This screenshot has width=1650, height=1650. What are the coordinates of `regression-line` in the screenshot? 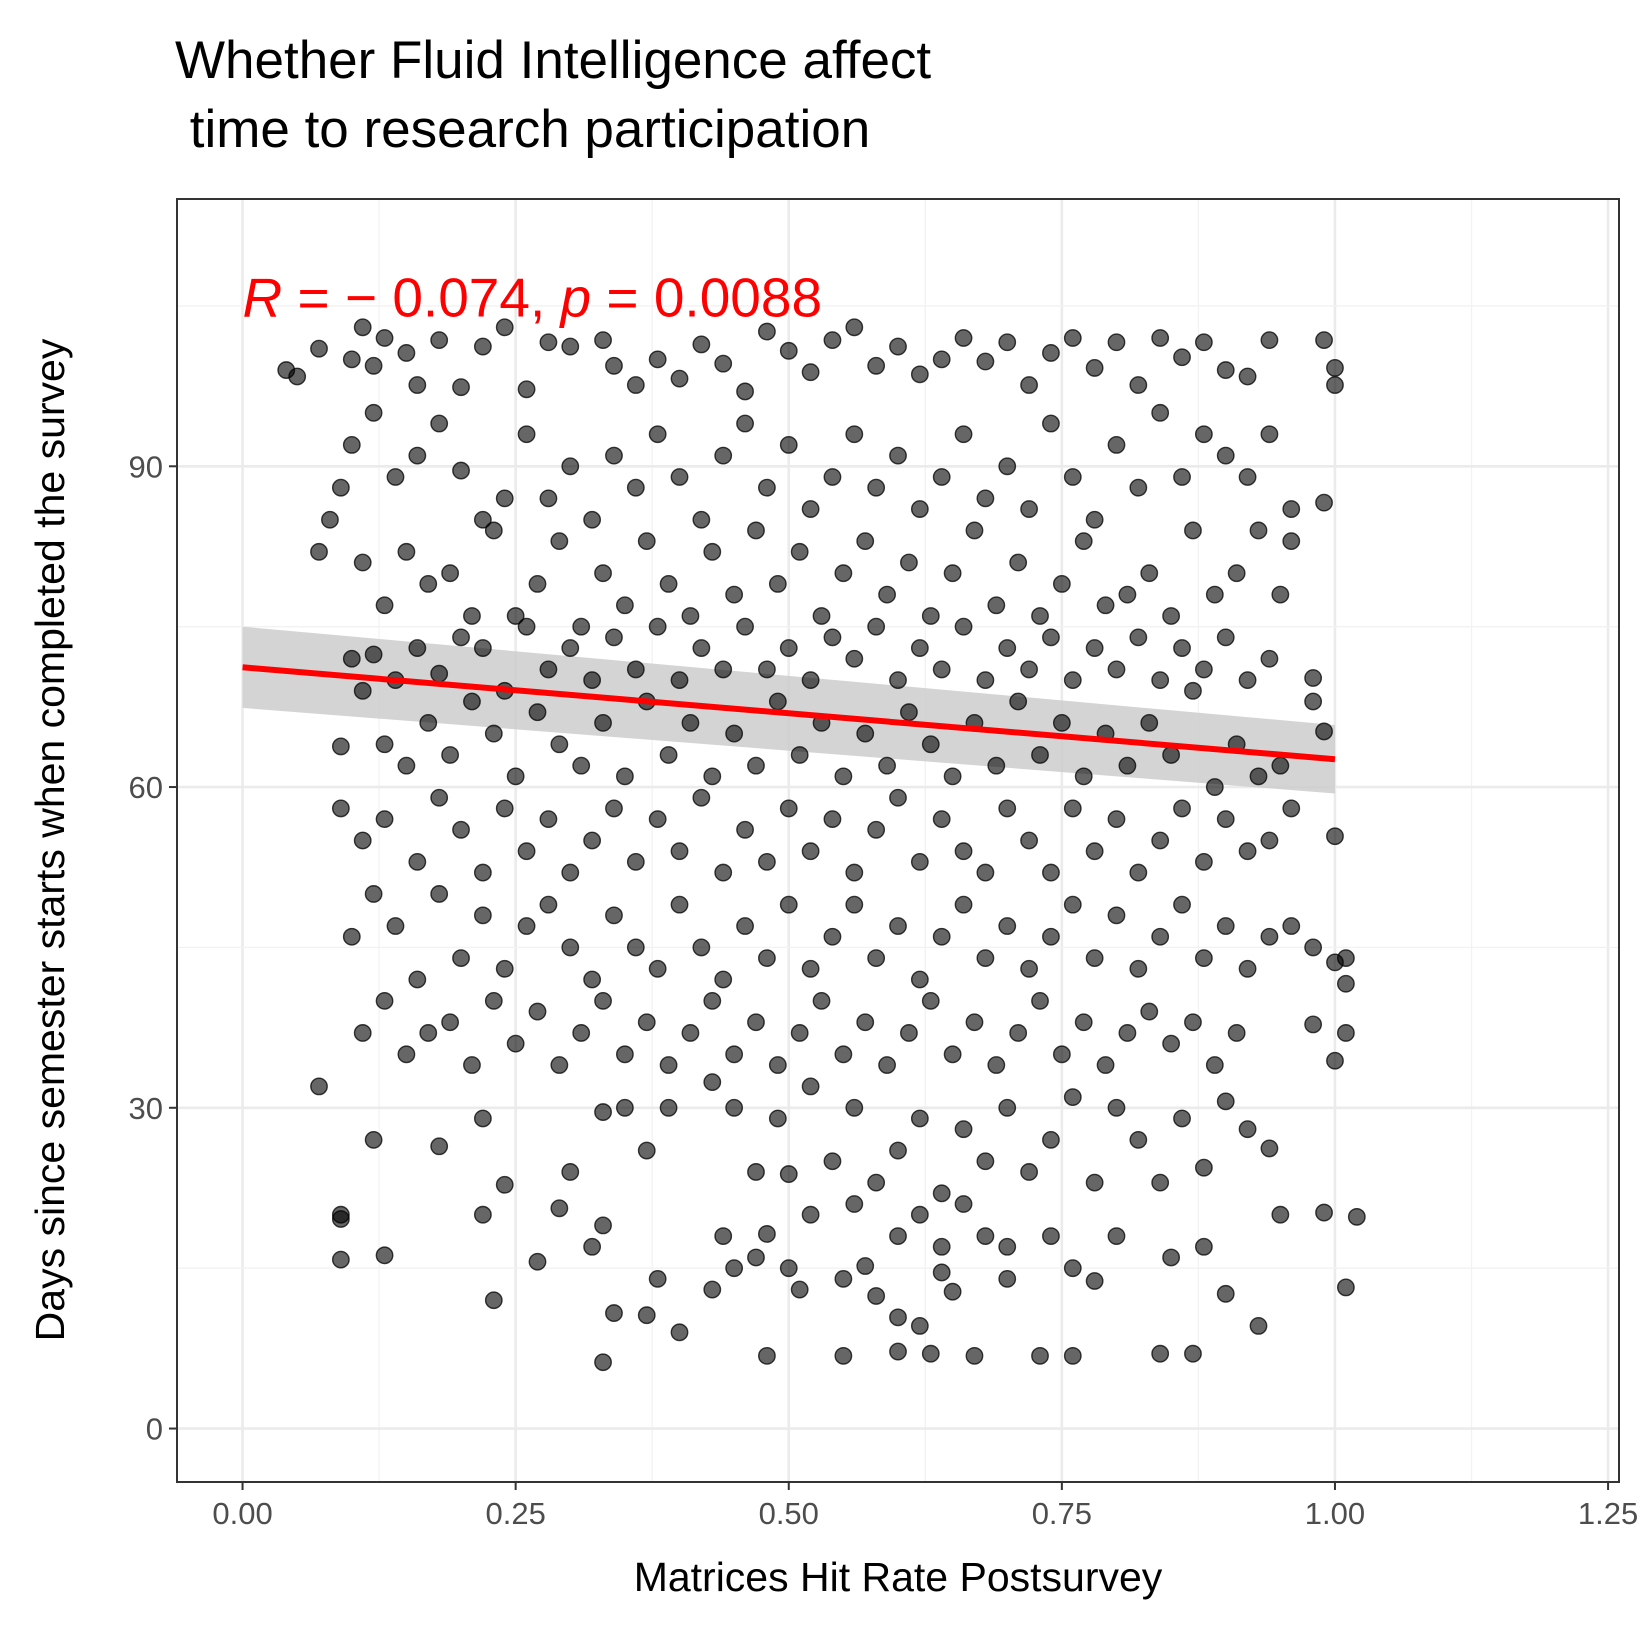 It's located at (789, 713).